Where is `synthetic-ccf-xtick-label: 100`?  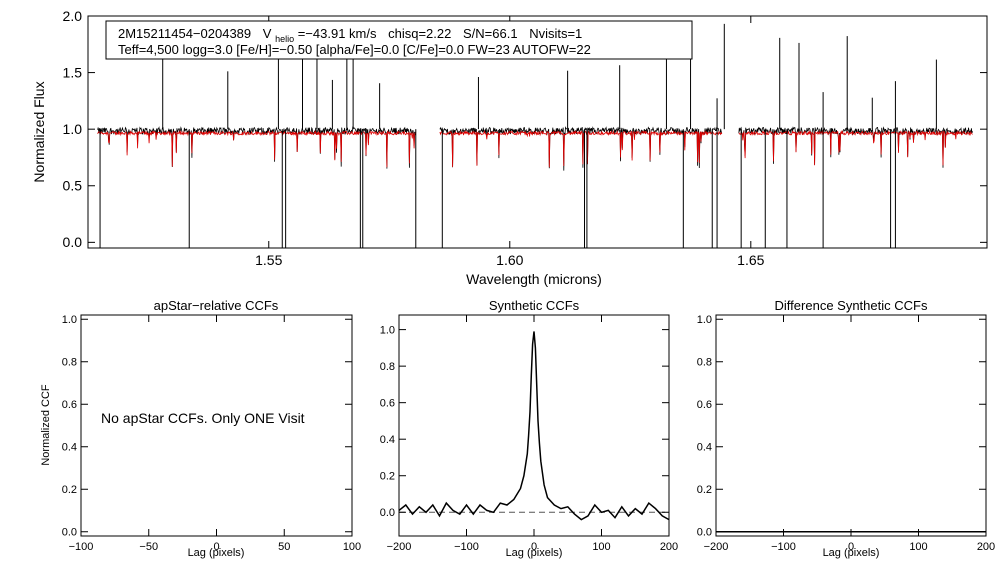 synthetic-ccf-xtick-label: 100 is located at coordinates (601, 547).